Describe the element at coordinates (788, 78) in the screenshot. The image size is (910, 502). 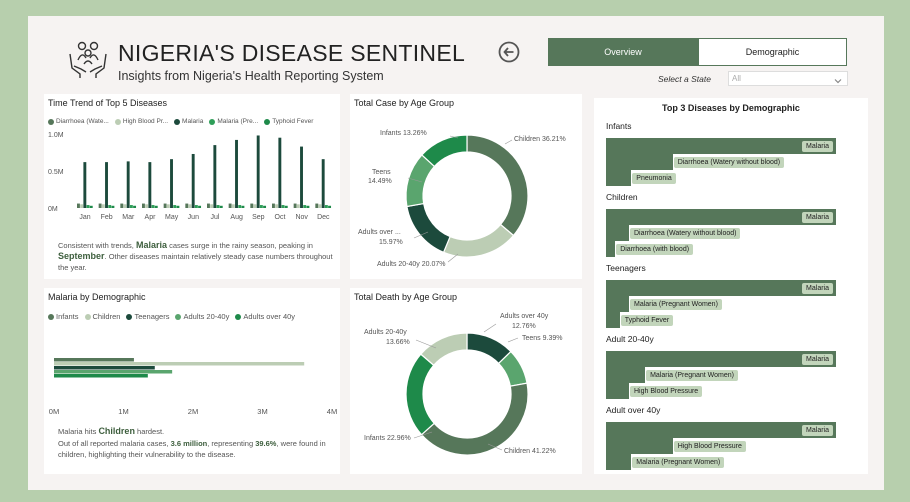
I see `state-select: All` at that location.